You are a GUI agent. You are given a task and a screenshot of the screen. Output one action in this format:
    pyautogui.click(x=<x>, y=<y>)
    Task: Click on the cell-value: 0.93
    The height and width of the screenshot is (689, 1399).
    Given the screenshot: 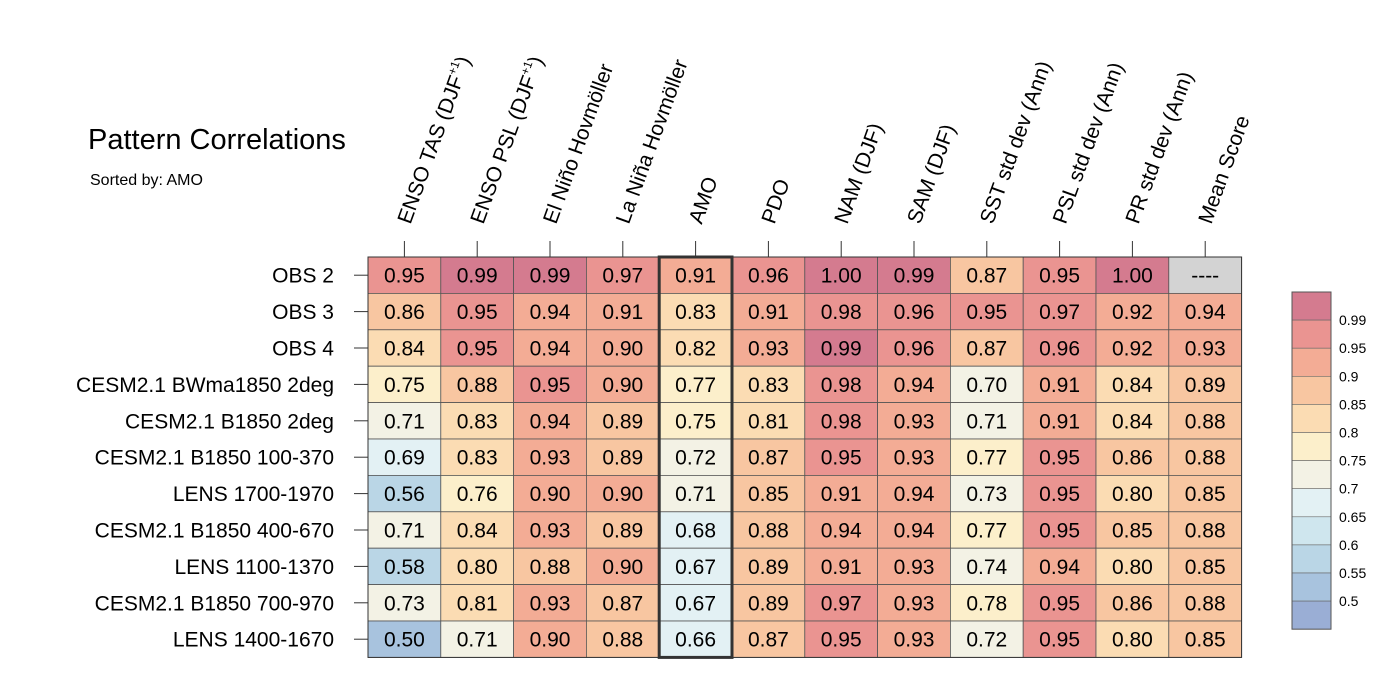 What is the action you would take?
    pyautogui.click(x=550, y=531)
    